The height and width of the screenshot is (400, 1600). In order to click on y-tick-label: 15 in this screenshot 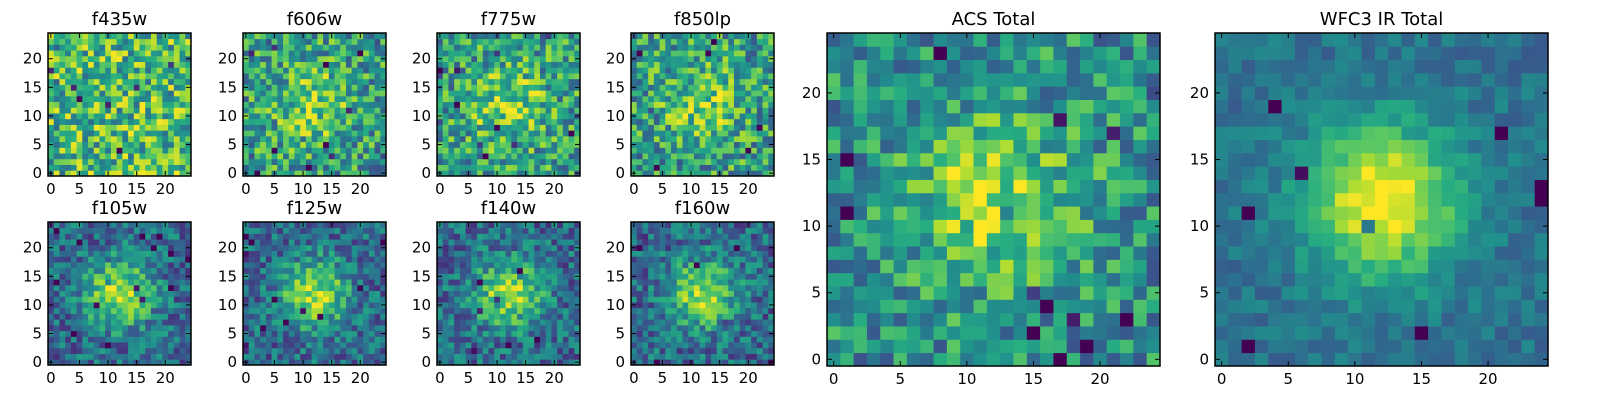, I will do `click(32, 276)`.